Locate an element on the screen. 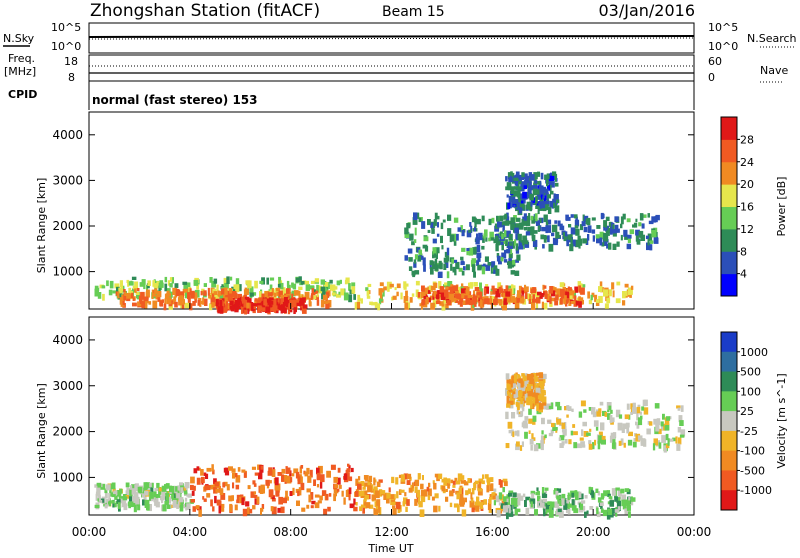 The height and width of the screenshot is (558, 800). colorbar-label: Velocity [m s^-1] is located at coordinates (781, 420).